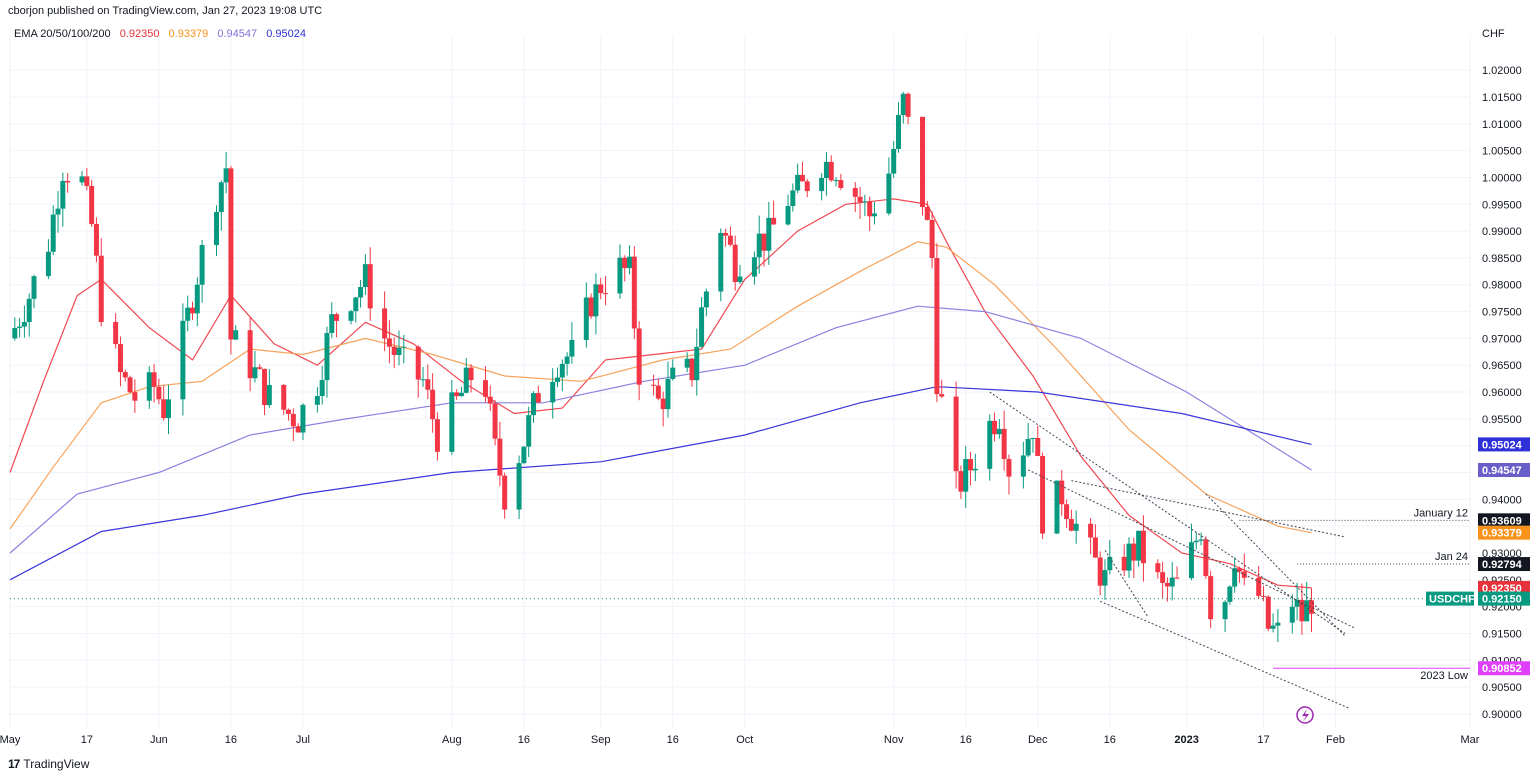  Describe the element at coordinates (1502, 152) in the screenshot. I see `y-tick-label: 1.00500` at that location.